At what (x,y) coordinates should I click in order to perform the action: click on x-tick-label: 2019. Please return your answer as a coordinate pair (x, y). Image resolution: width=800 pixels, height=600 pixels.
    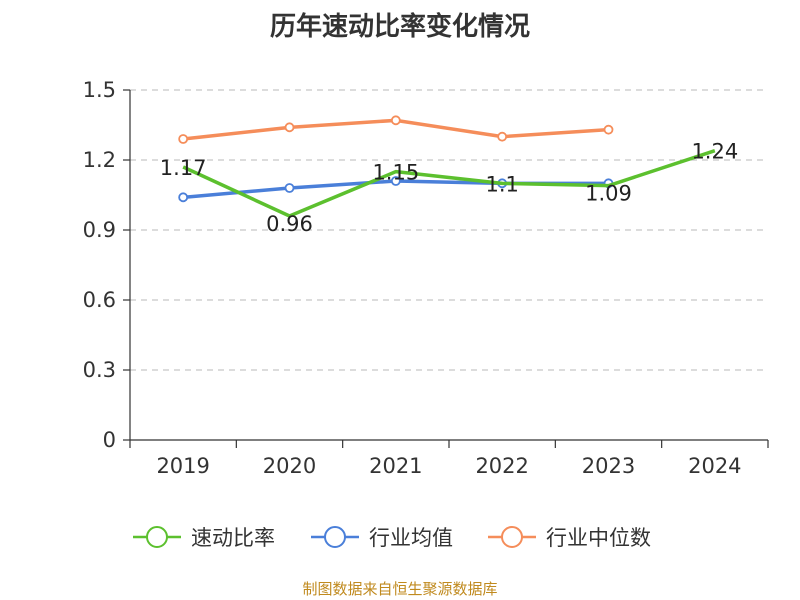
    Looking at the image, I should click on (182, 466).